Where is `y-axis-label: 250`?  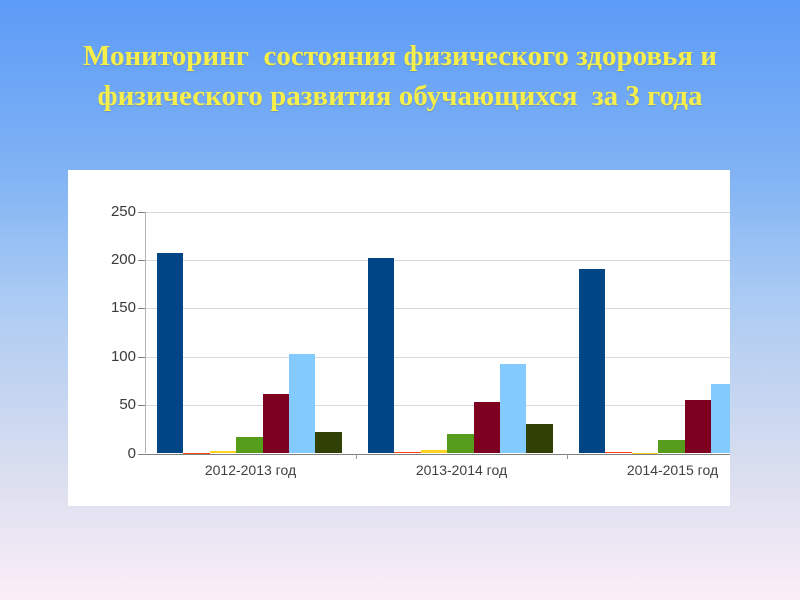 y-axis-label: 250 is located at coordinates (123, 211).